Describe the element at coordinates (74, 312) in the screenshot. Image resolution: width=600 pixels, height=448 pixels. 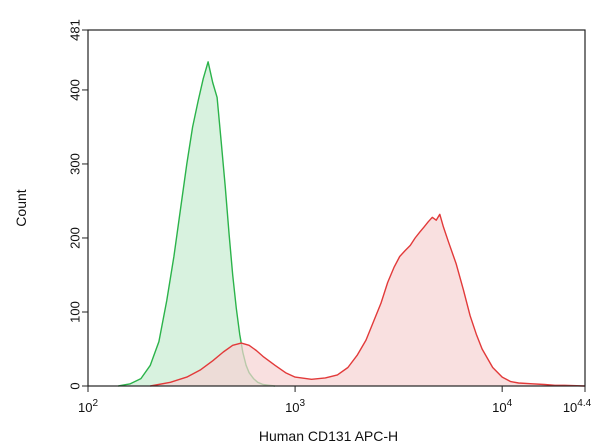
I see `y-tick-label: 100` at that location.